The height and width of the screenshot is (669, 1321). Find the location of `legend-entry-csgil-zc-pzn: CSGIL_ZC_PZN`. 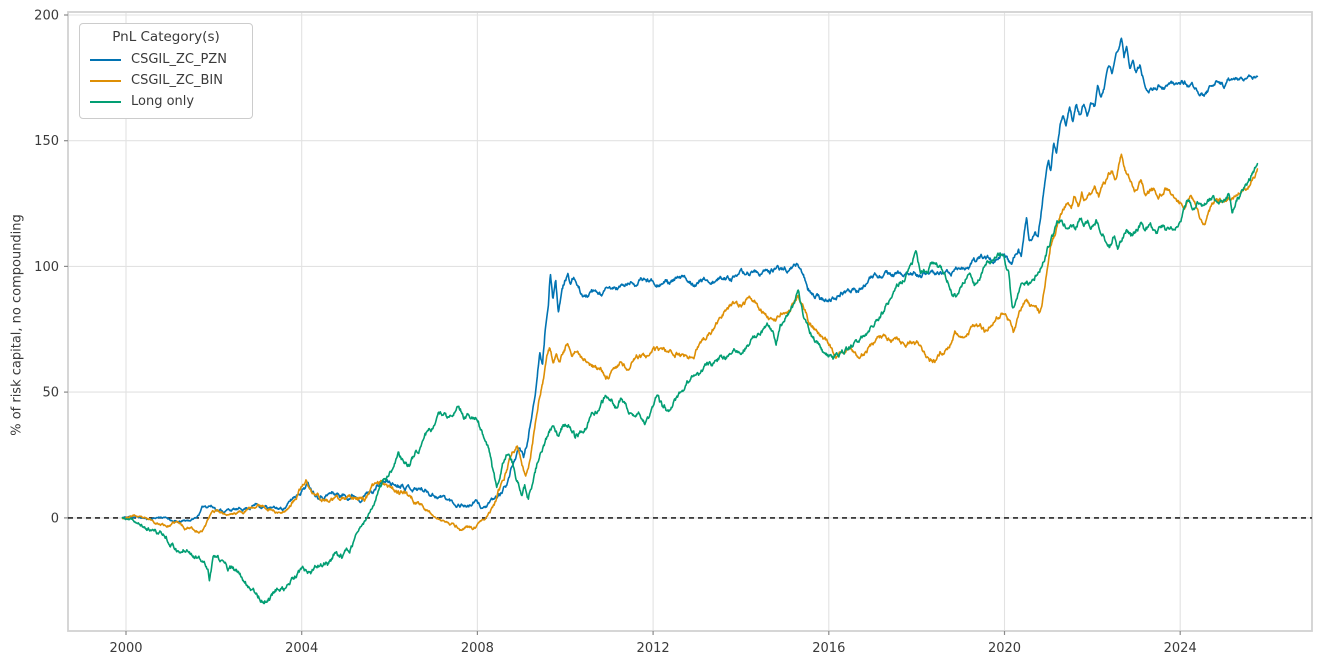

legend-entry-csgil-zc-pzn: CSGIL_ZC_PZN is located at coordinates (166, 59).